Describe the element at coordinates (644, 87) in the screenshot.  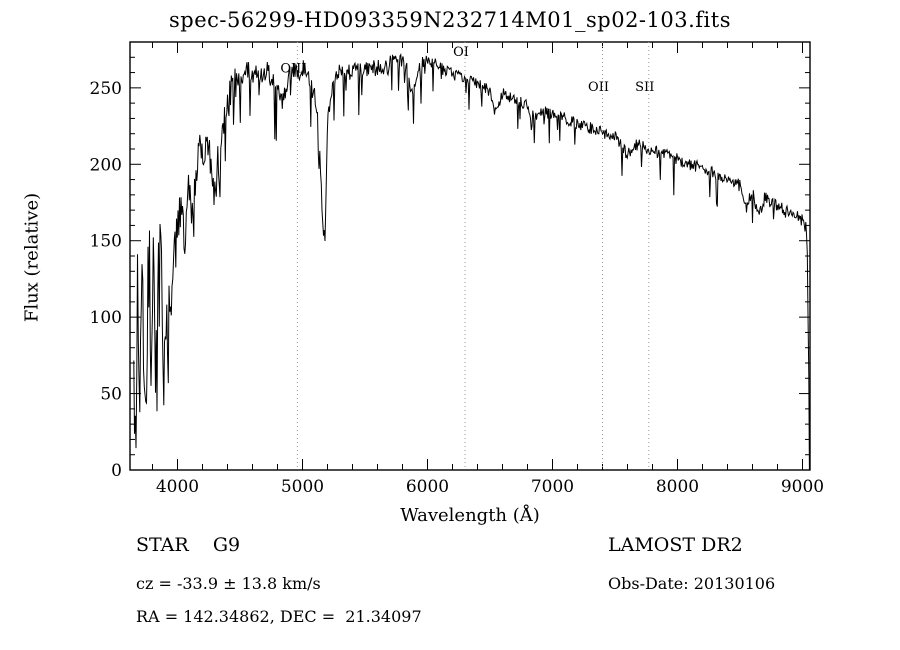
I see `marker-label-sii: SII` at that location.